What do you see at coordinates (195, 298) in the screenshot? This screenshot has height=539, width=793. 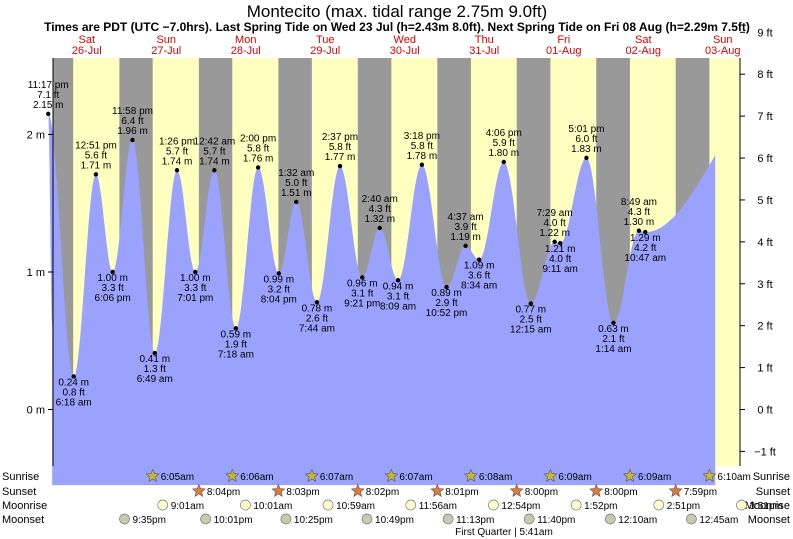 I see `tide-low-label: 7:01 pm` at bounding box center [195, 298].